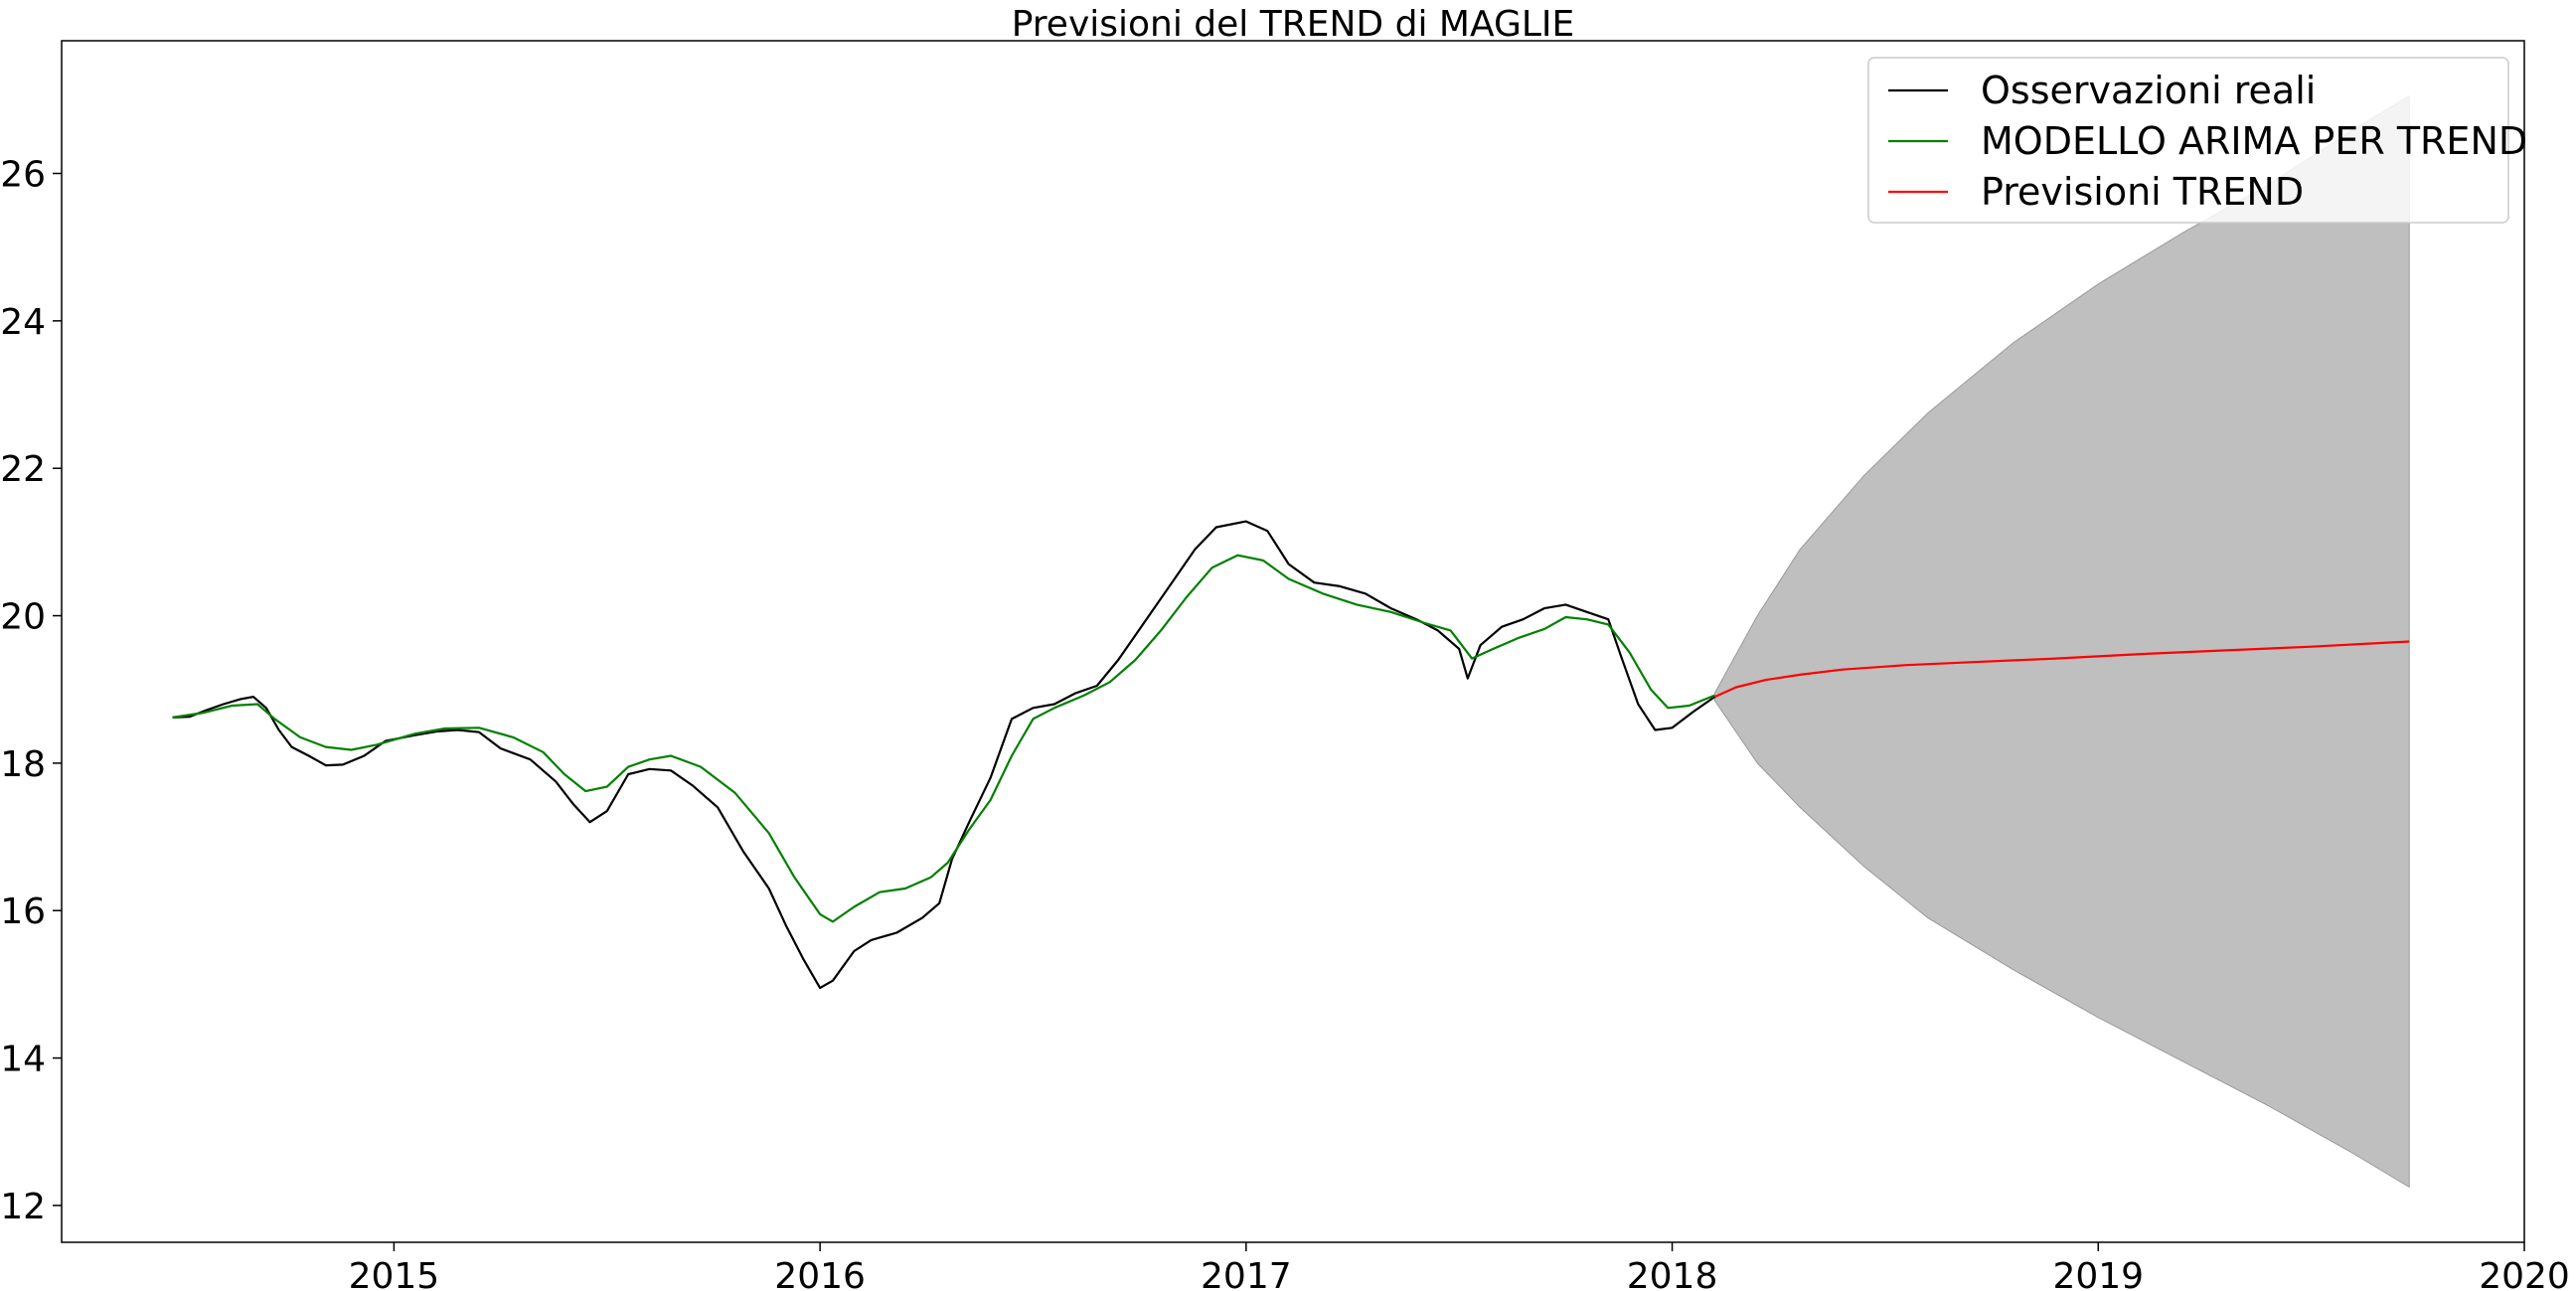  I want to click on y-tick-label: 12, so click(23, 1207).